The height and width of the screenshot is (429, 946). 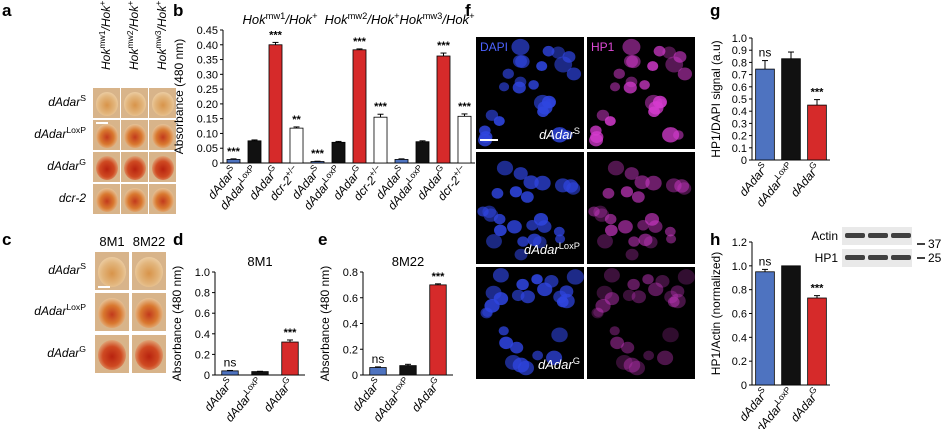 I want to click on y-tick-label: 0.3, so click(x=739, y=124).